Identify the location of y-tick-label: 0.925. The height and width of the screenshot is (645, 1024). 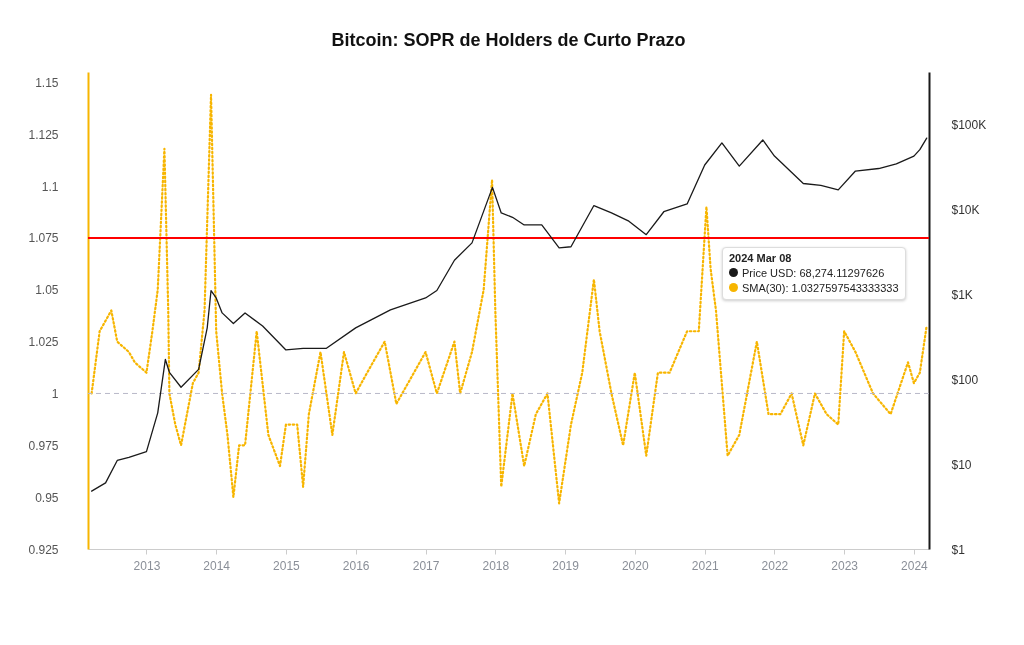
(43, 549).